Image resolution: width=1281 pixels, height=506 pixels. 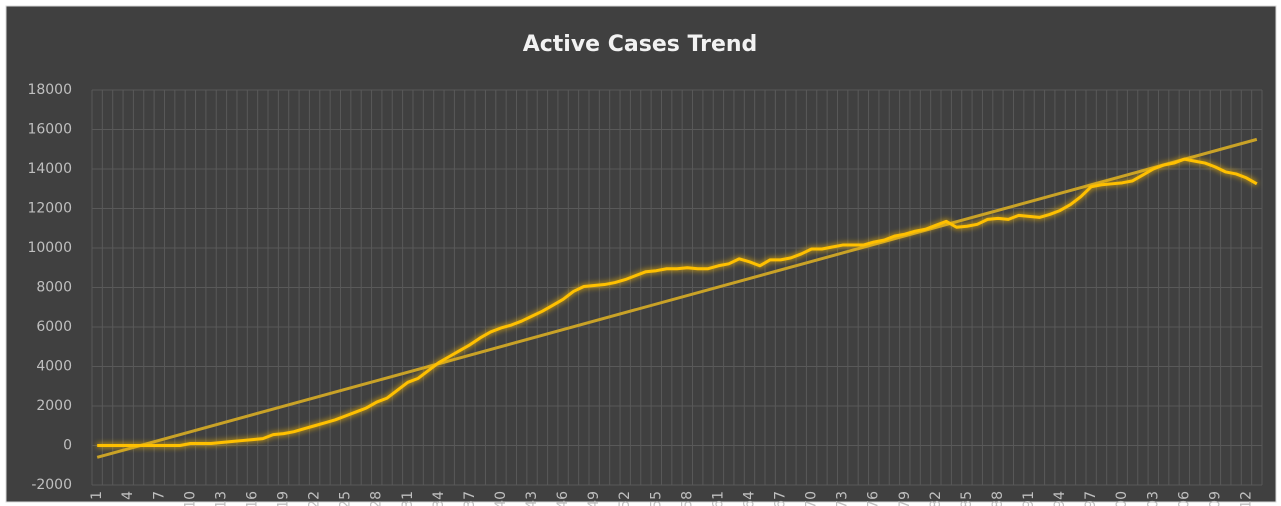 What do you see at coordinates (532, 498) in the screenshot?
I see `x-tick-label: 43` at bounding box center [532, 498].